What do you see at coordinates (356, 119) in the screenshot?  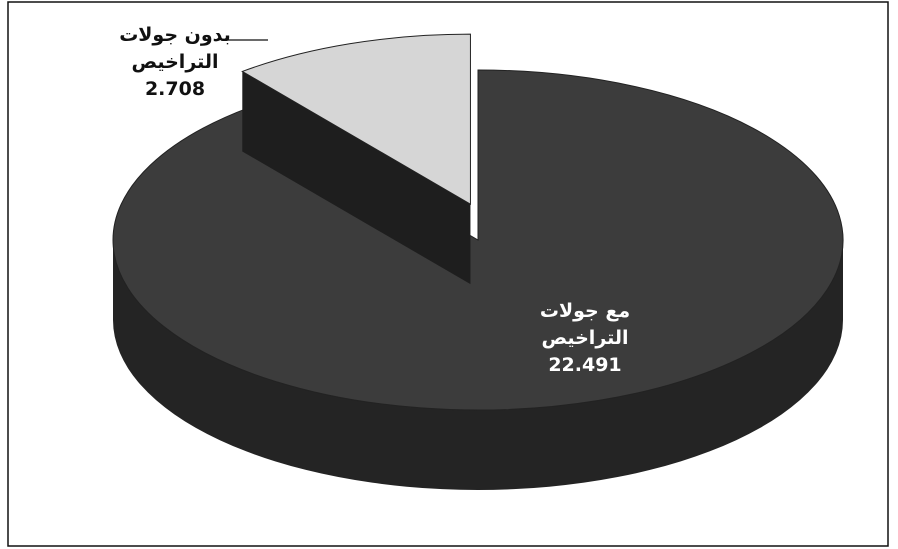 I see `pie-slice` at bounding box center [356, 119].